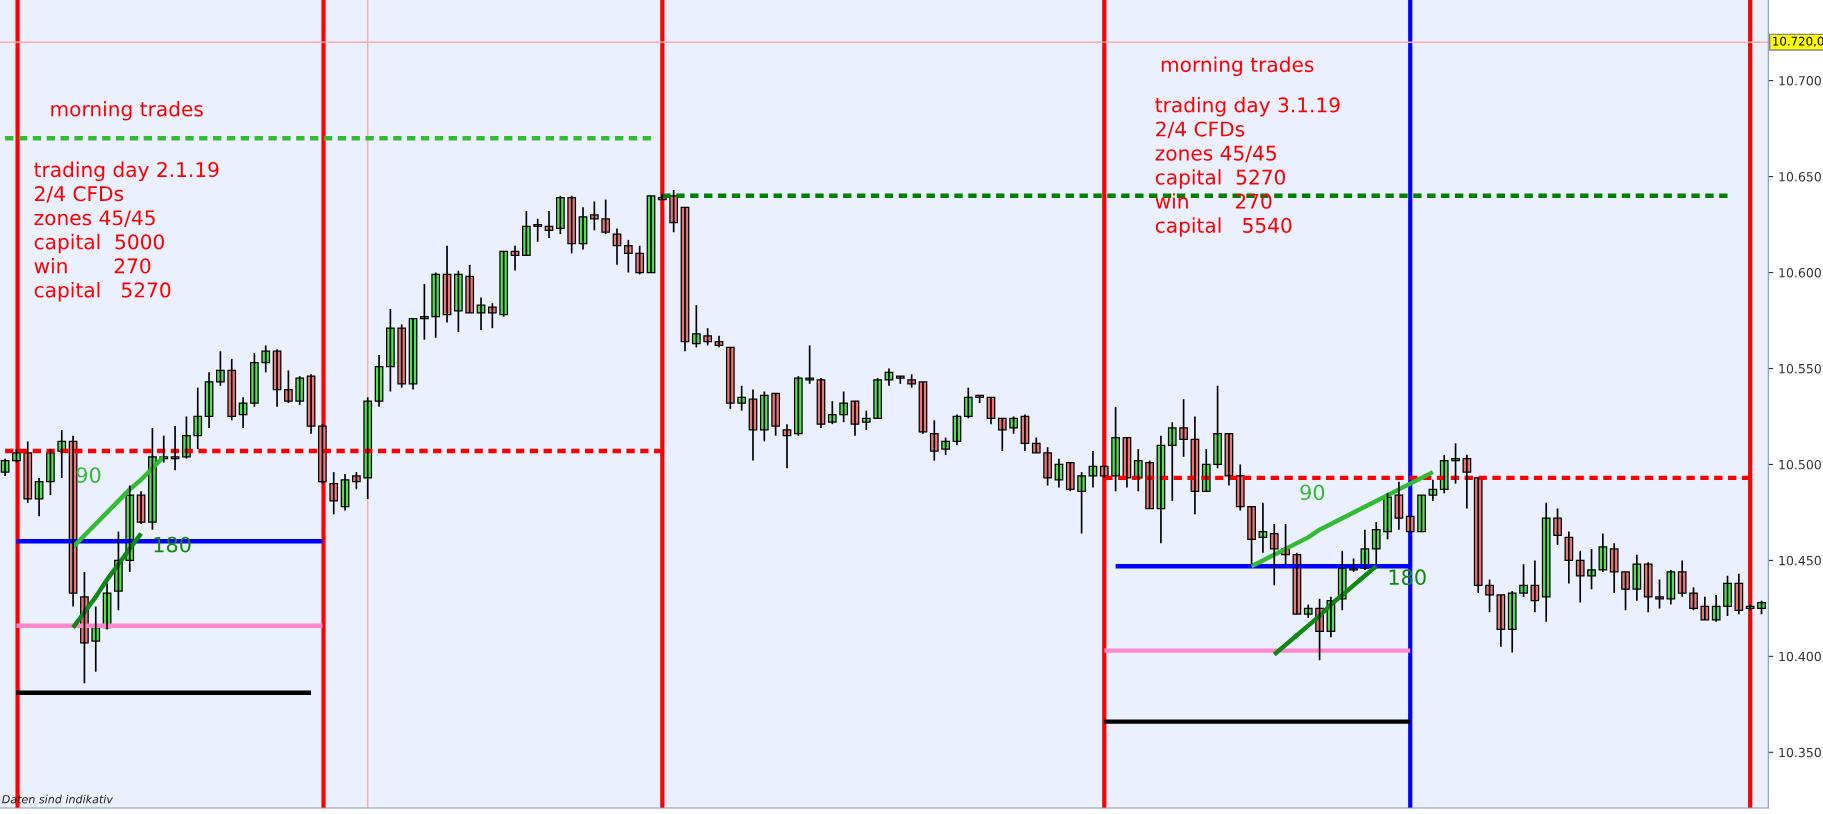  What do you see at coordinates (1800, 368) in the screenshot?
I see `y-tick-label: 10.550` at bounding box center [1800, 368].